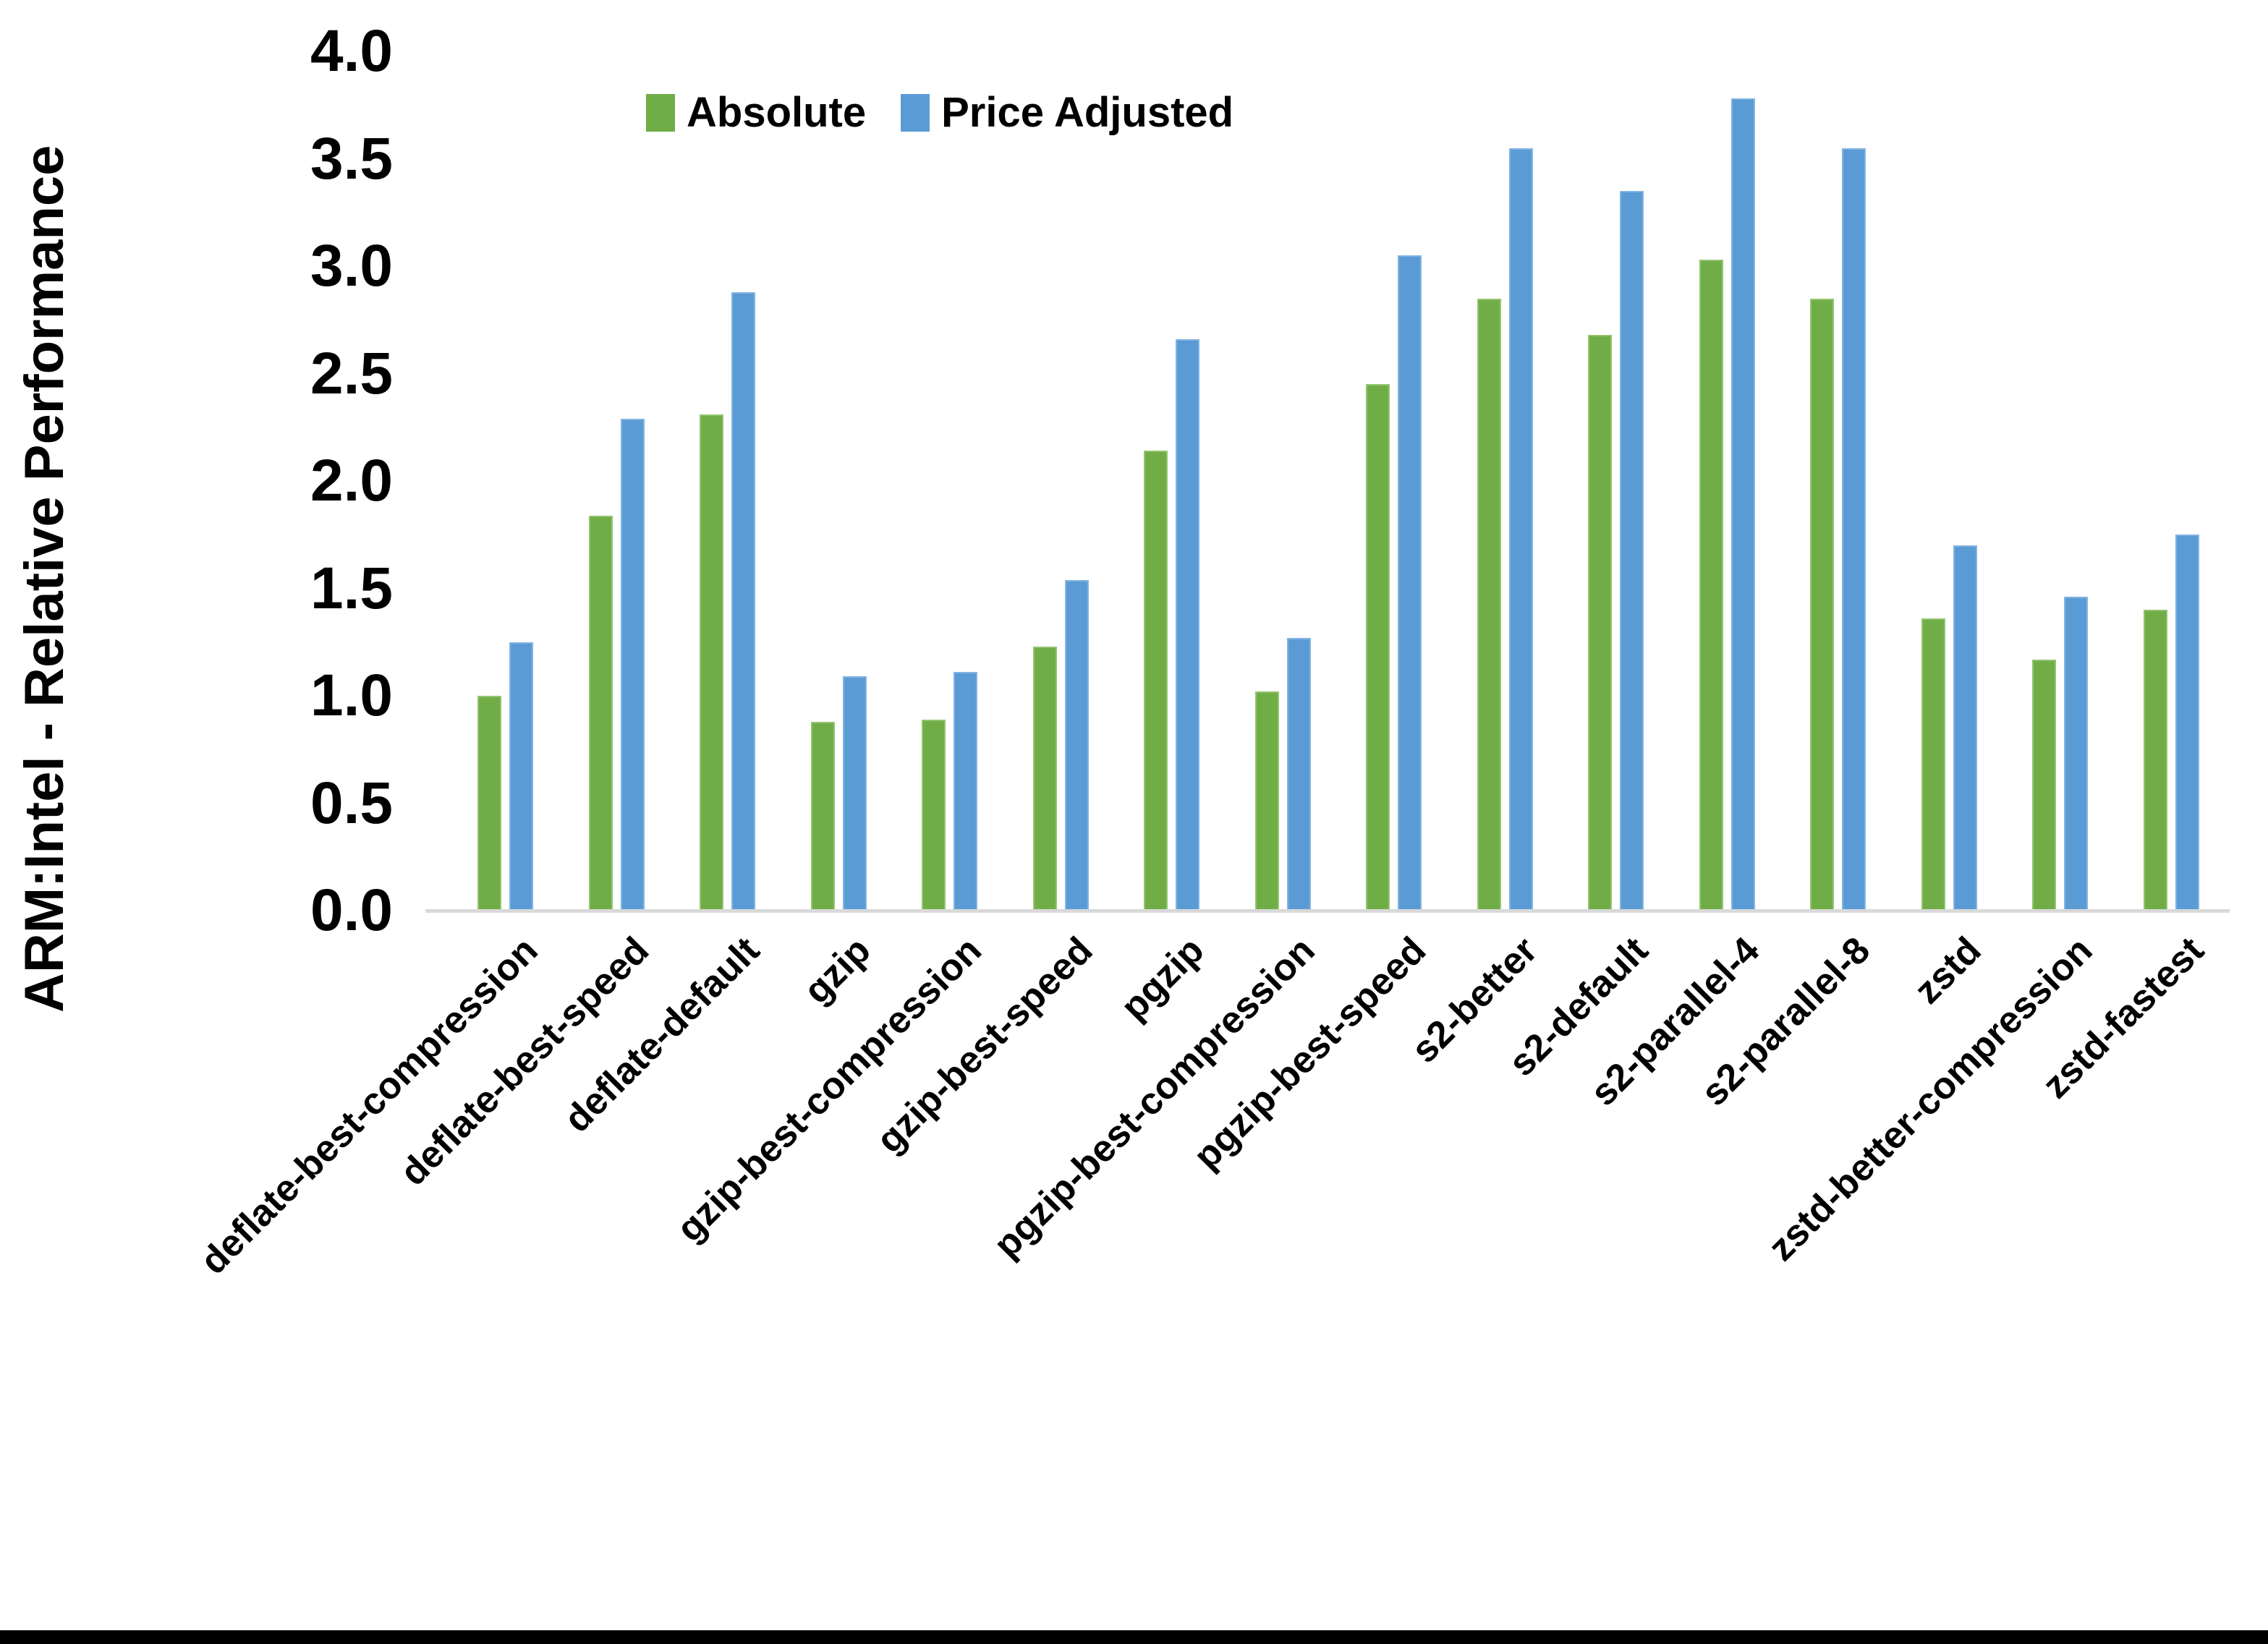 The height and width of the screenshot is (1644, 2268). I want to click on legend-label-price-adjusted: Price Adjusted, so click(1087, 112).